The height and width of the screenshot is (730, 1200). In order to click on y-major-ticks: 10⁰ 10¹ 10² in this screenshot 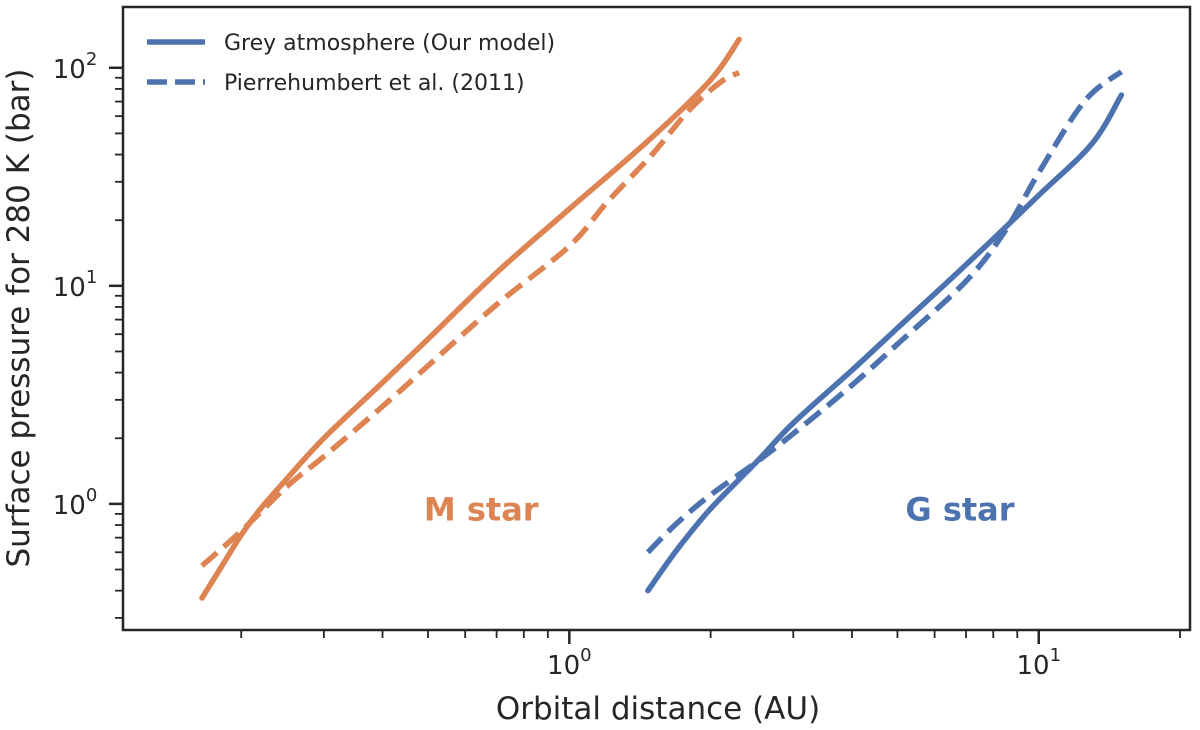, I will do `click(88, 285)`.